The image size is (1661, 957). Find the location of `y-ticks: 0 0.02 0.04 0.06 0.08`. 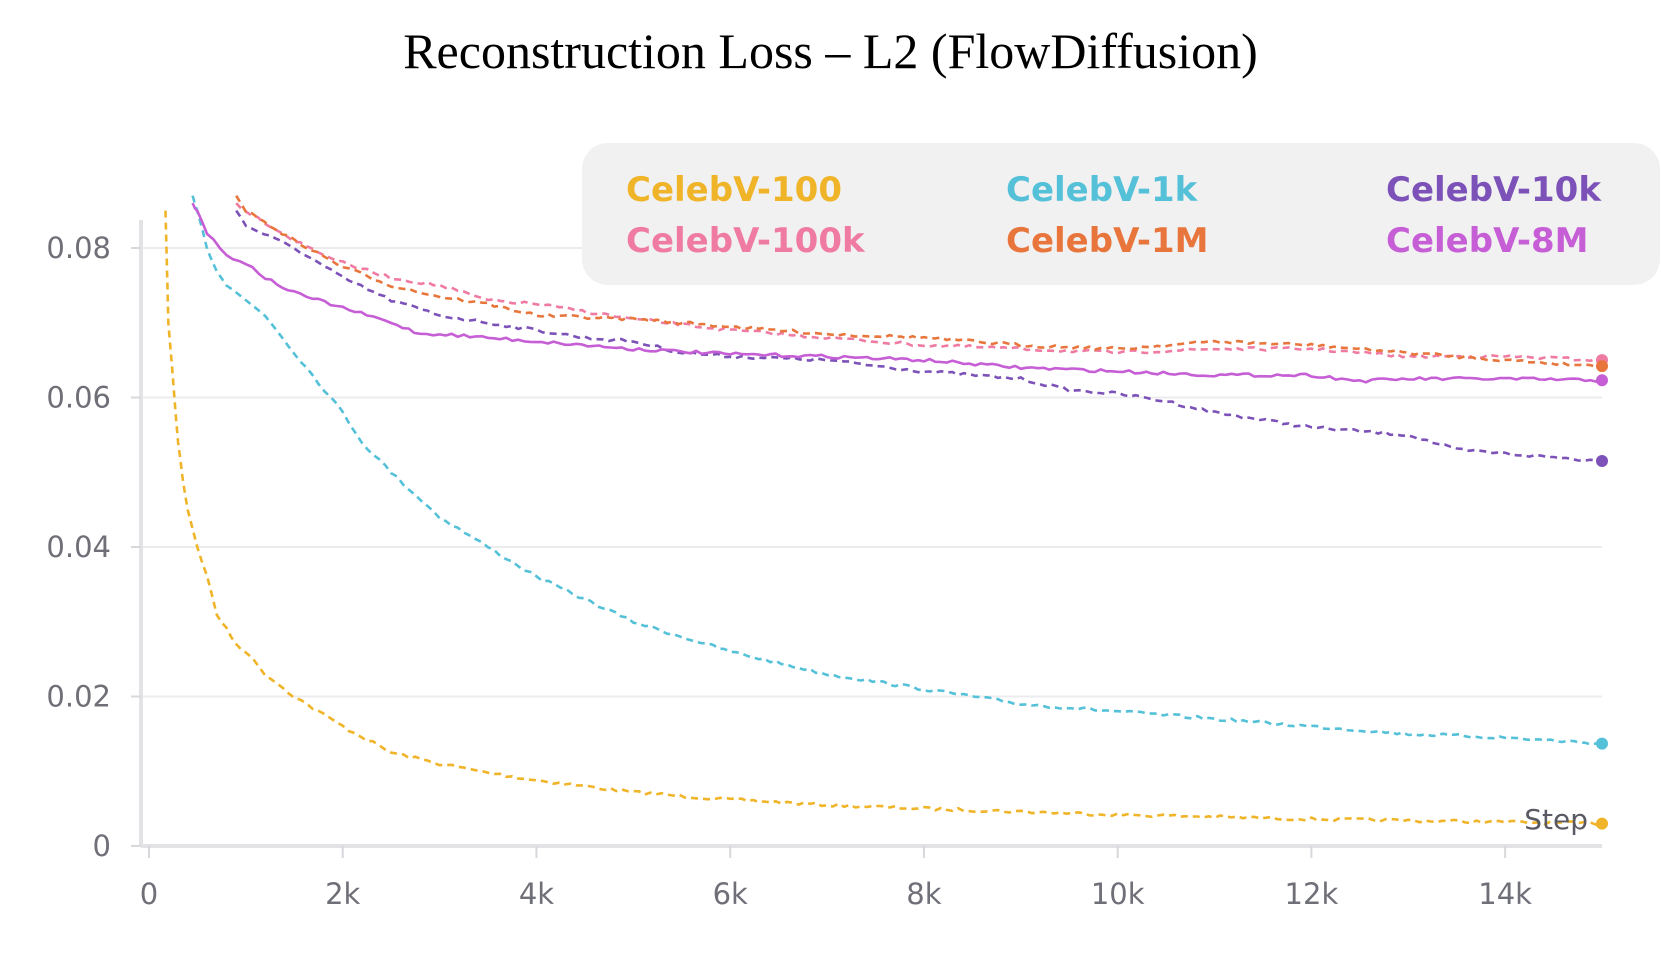

y-ticks: 0 0.02 0.04 0.06 0.08 is located at coordinates (93, 547).